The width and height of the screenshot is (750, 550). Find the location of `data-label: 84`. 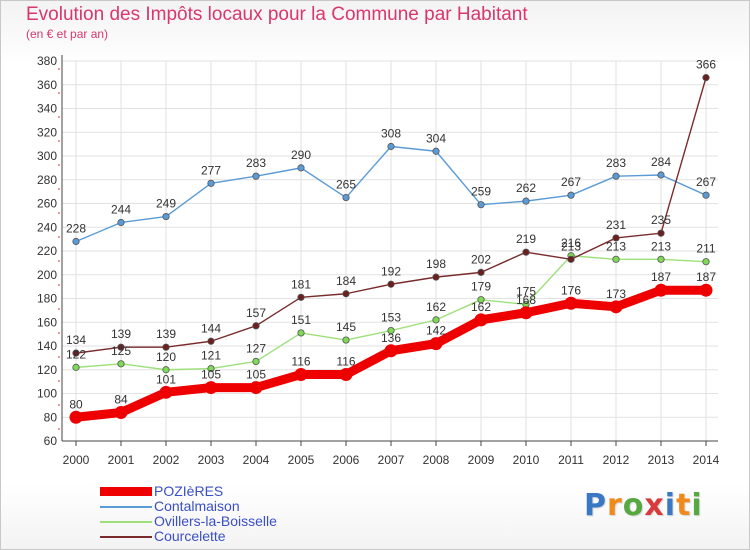

data-label: 84 is located at coordinates (121, 400).